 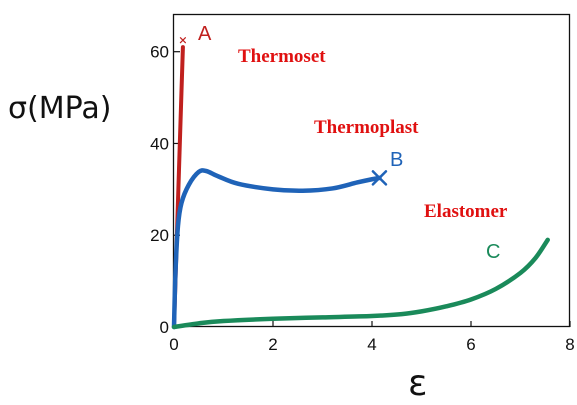 What do you see at coordinates (159, 143) in the screenshot?
I see `y-tick-label: 40` at bounding box center [159, 143].